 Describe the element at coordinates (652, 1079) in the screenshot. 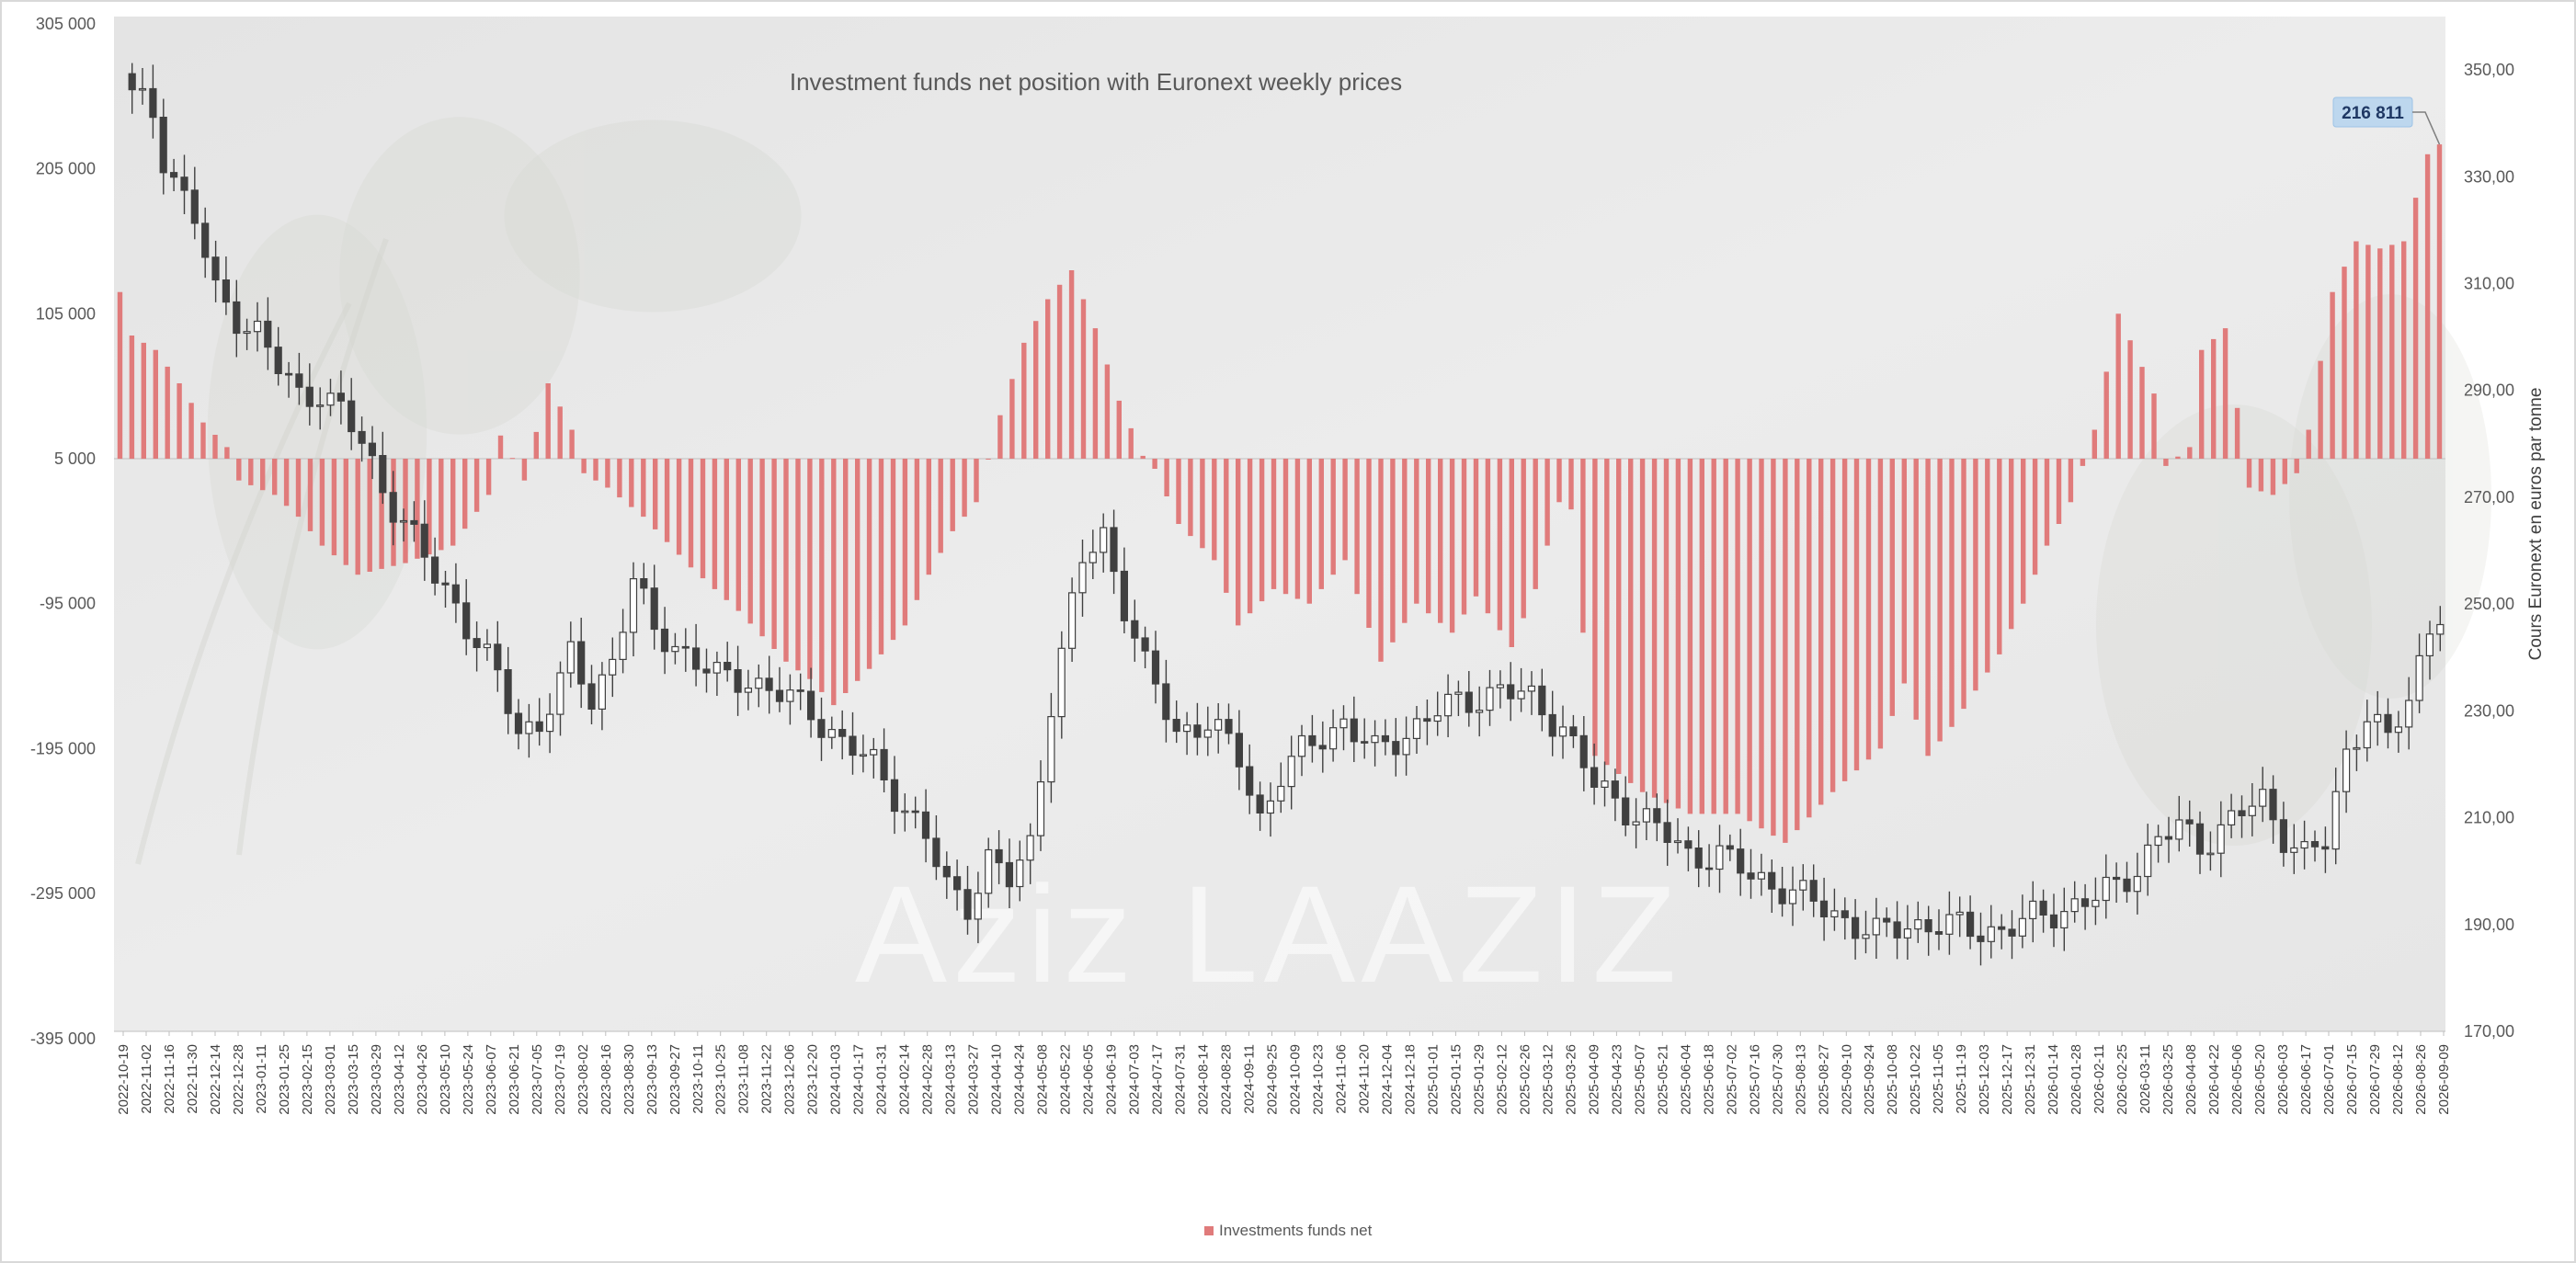

I see `x-axis-tick-label: 2023-09-13` at that location.